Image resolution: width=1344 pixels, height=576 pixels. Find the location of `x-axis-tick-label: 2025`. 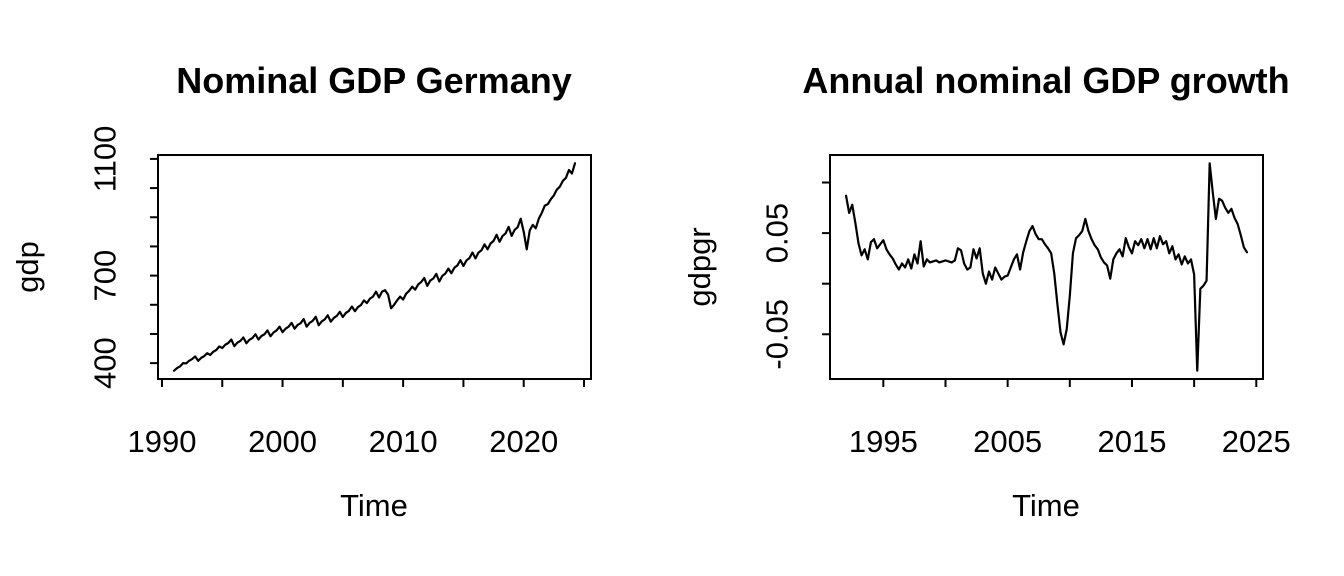

x-axis-tick-label: 2025 is located at coordinates (1256, 441).